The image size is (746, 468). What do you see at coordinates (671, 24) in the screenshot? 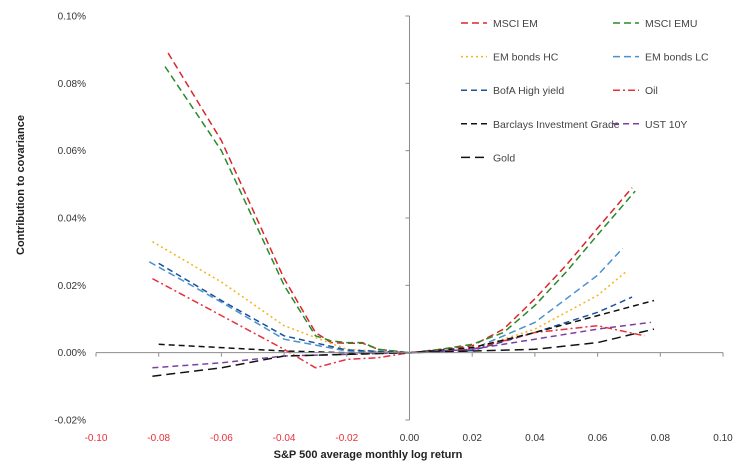
I see `legend-label-msci-emu: MSCI EMU` at bounding box center [671, 24].